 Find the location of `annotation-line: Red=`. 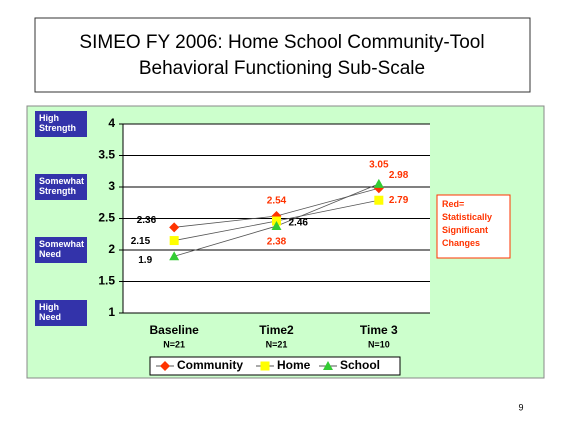

annotation-line: Red= is located at coordinates (453, 204).